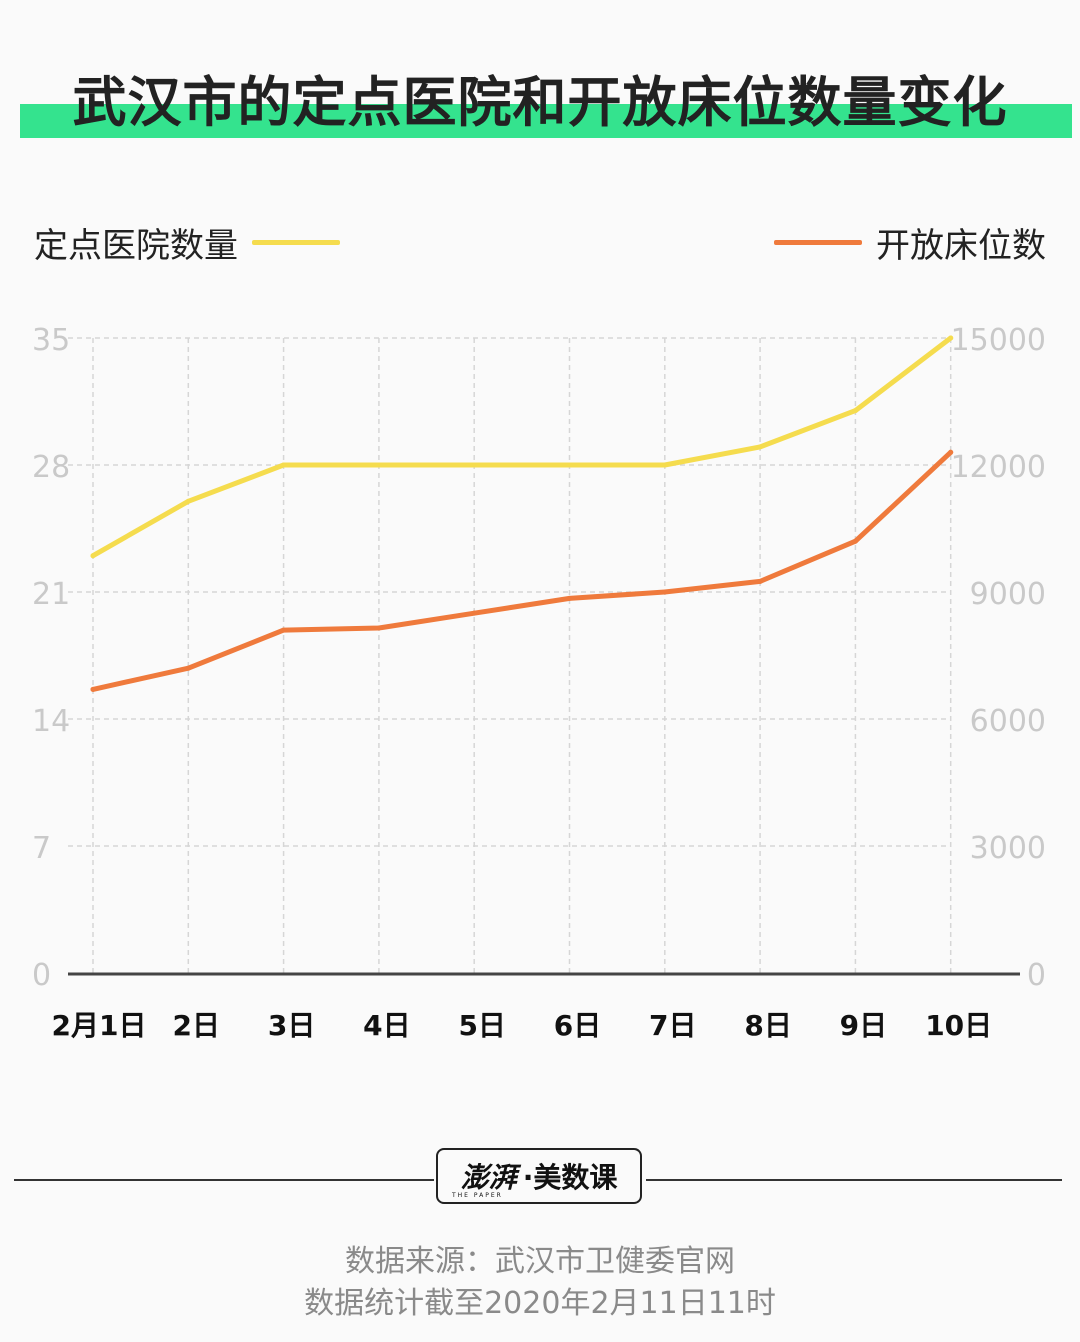 This screenshot has width=1080, height=1342. I want to click on footer-divider-left, so click(224, 1180).